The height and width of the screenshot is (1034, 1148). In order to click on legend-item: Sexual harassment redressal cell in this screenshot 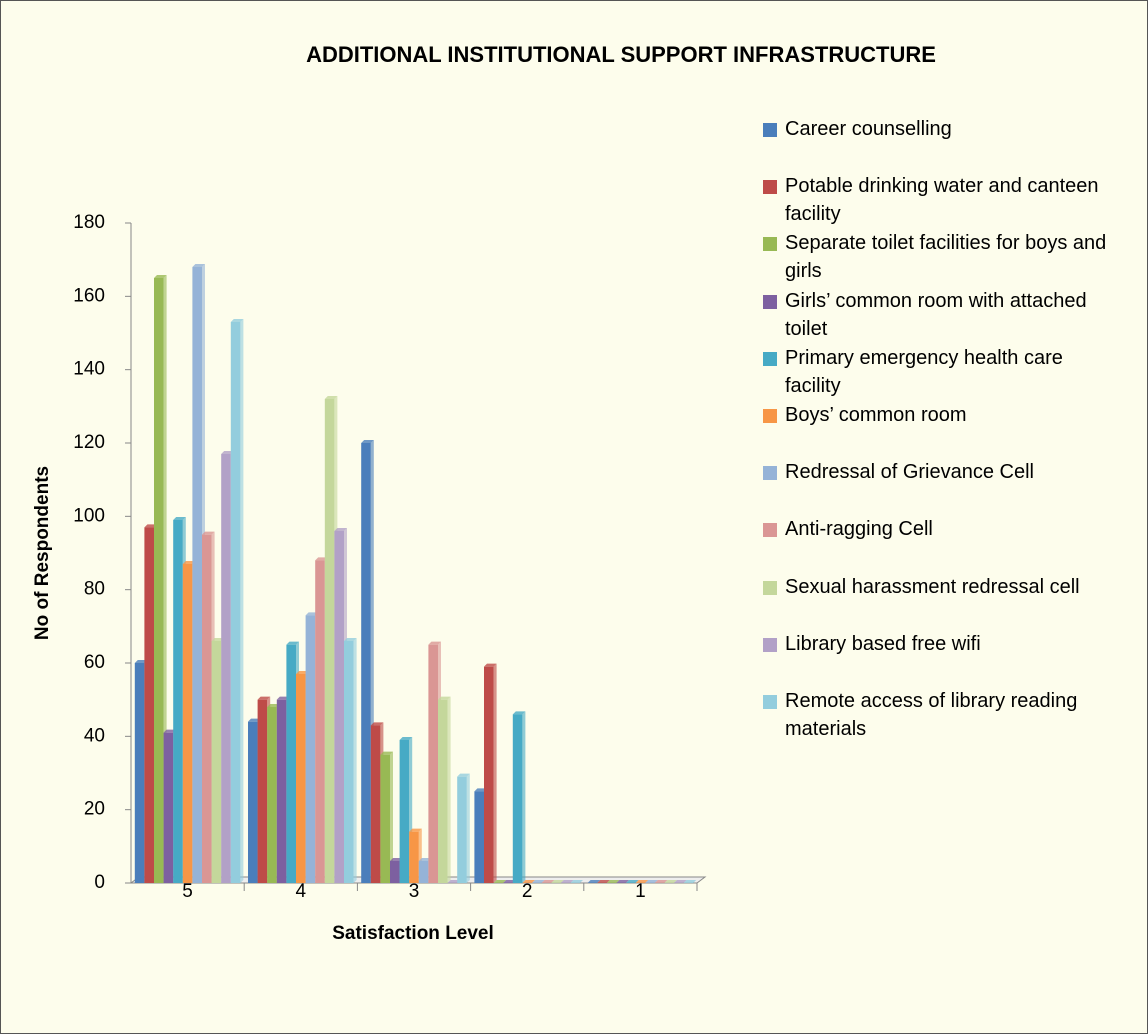, I will do `click(938, 601)`.